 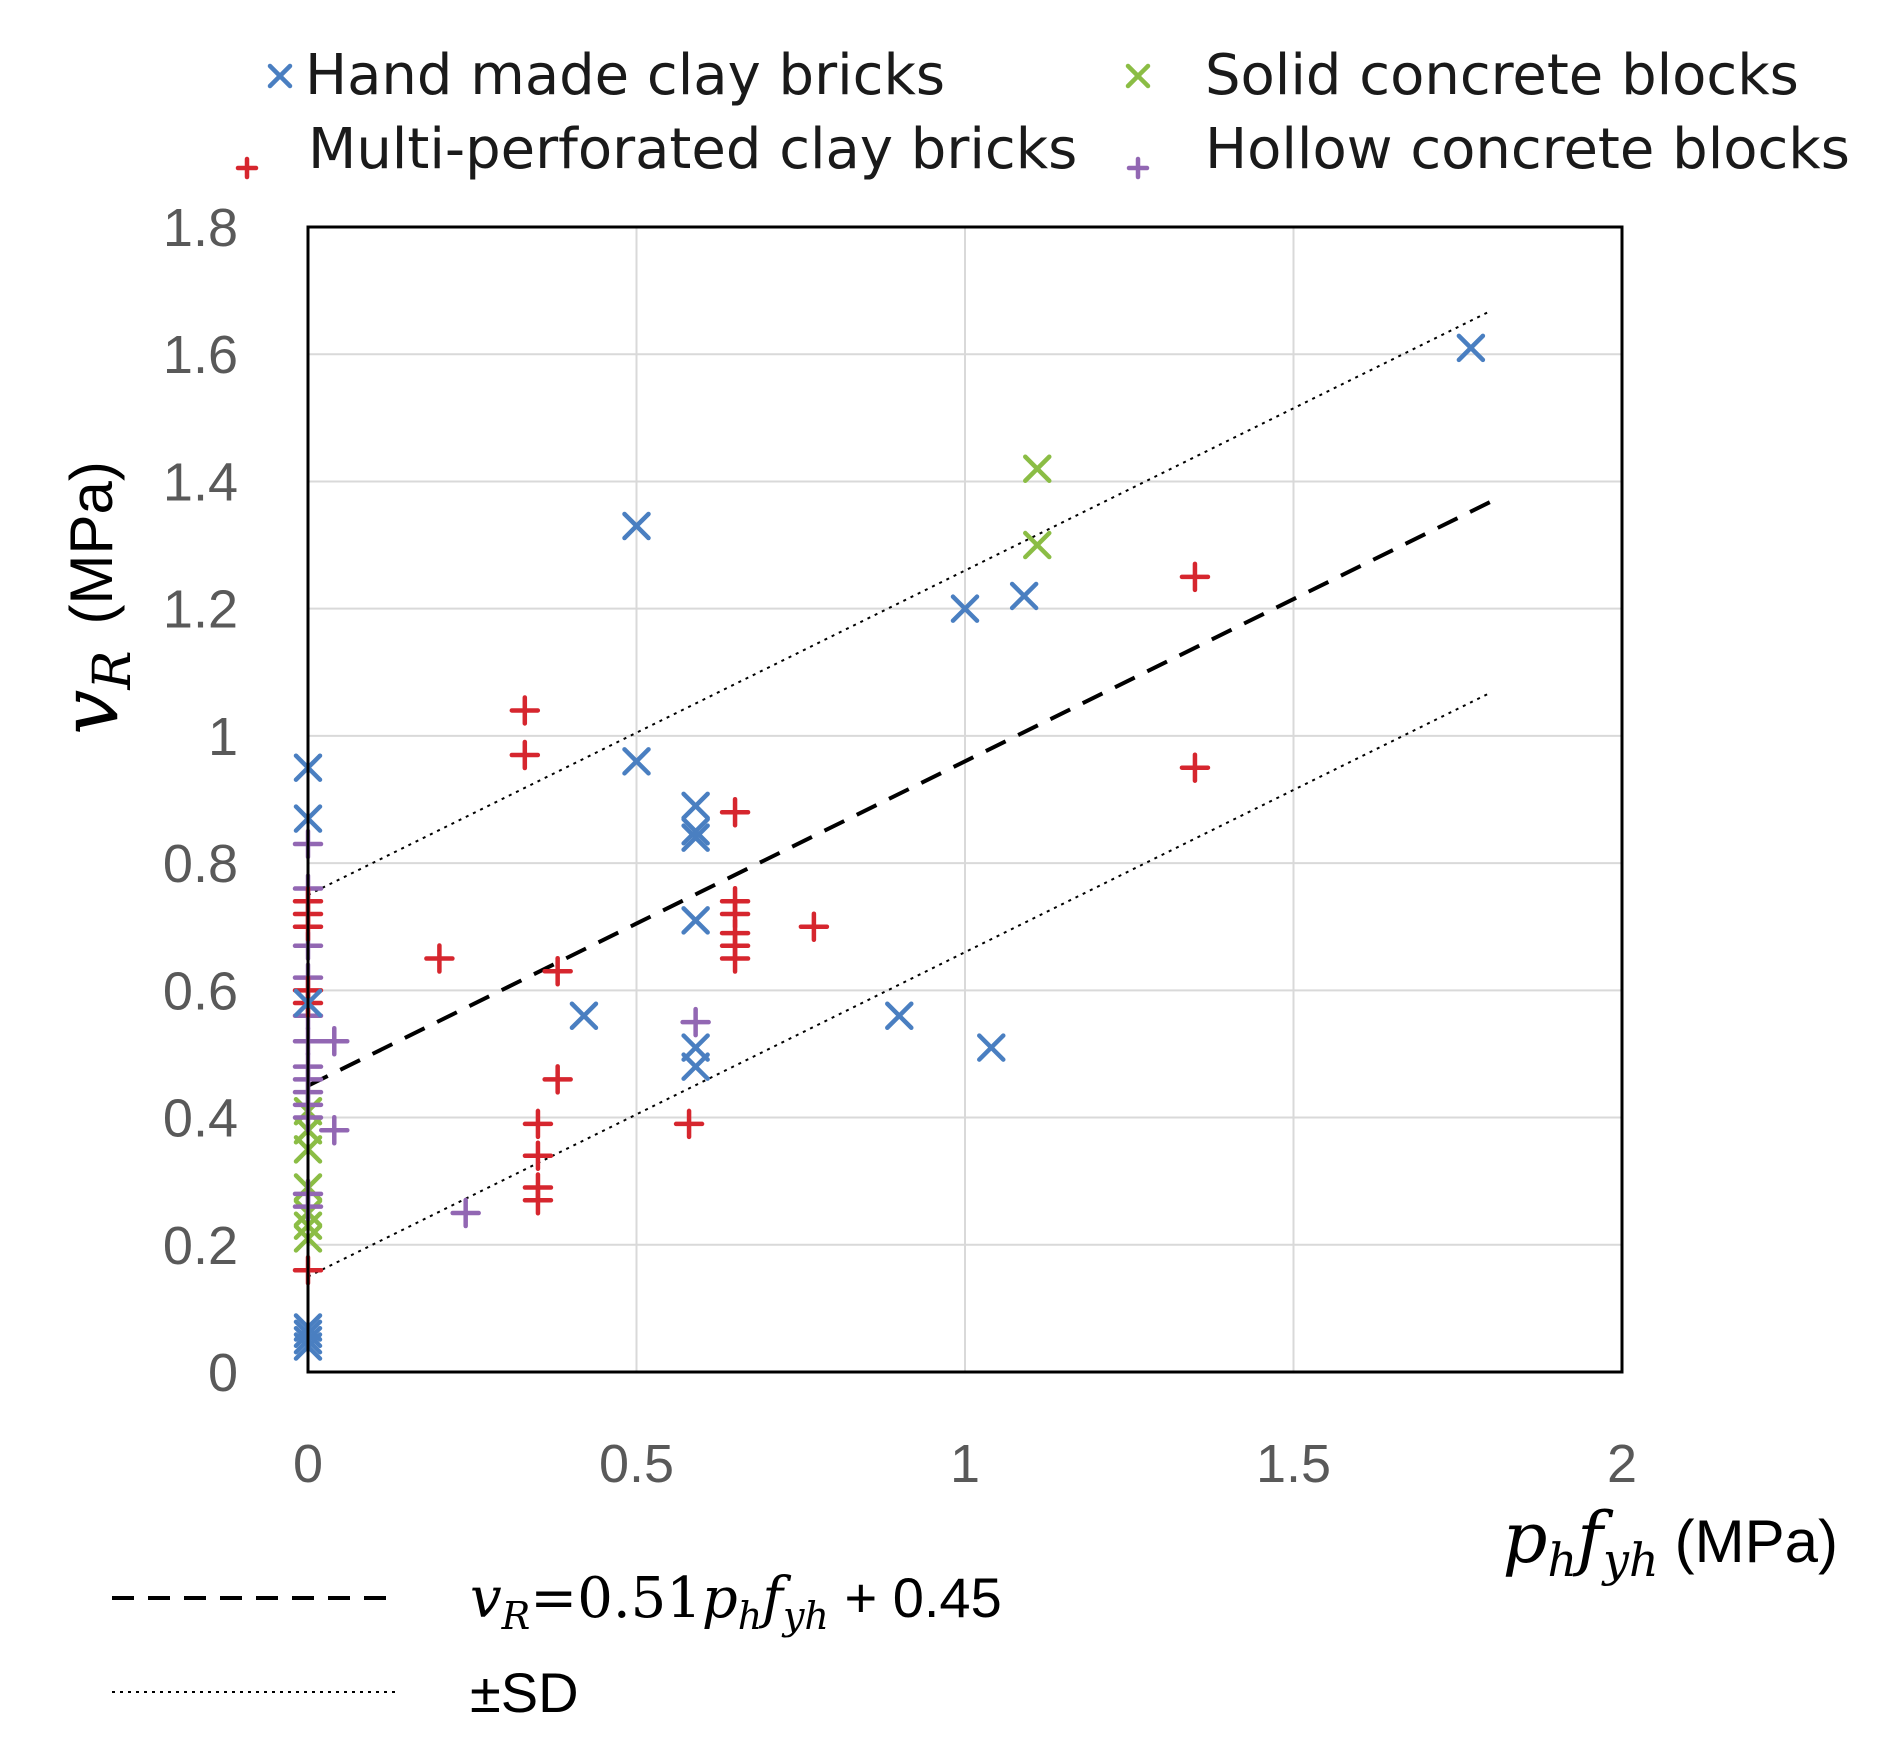 I want to click on legend-marker-hollow-concrete-blocks, so click(x=1138, y=168).